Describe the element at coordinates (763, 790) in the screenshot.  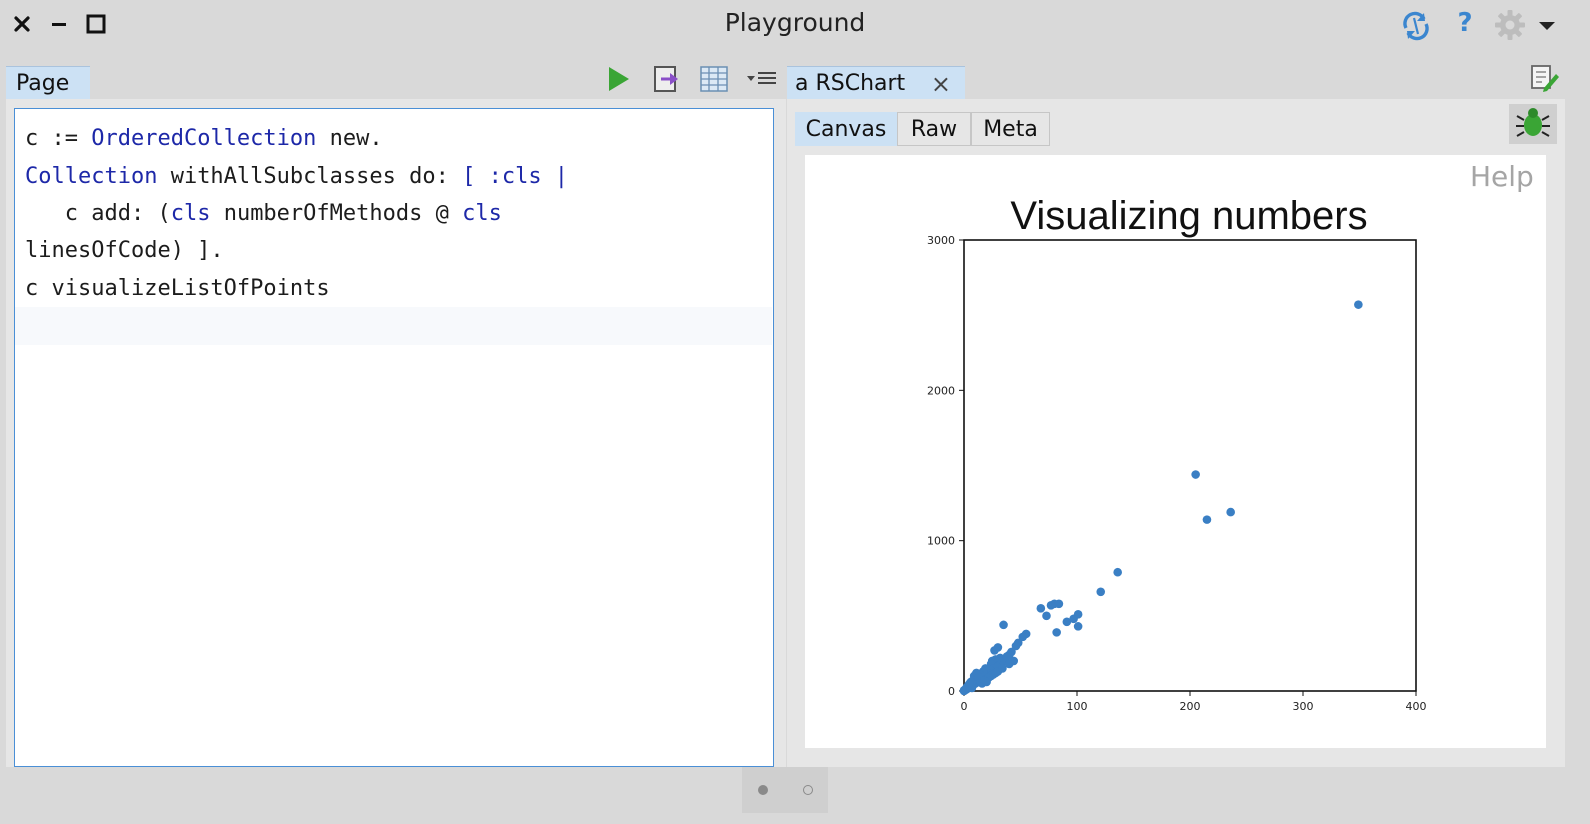
I see `pager-dot-active` at that location.